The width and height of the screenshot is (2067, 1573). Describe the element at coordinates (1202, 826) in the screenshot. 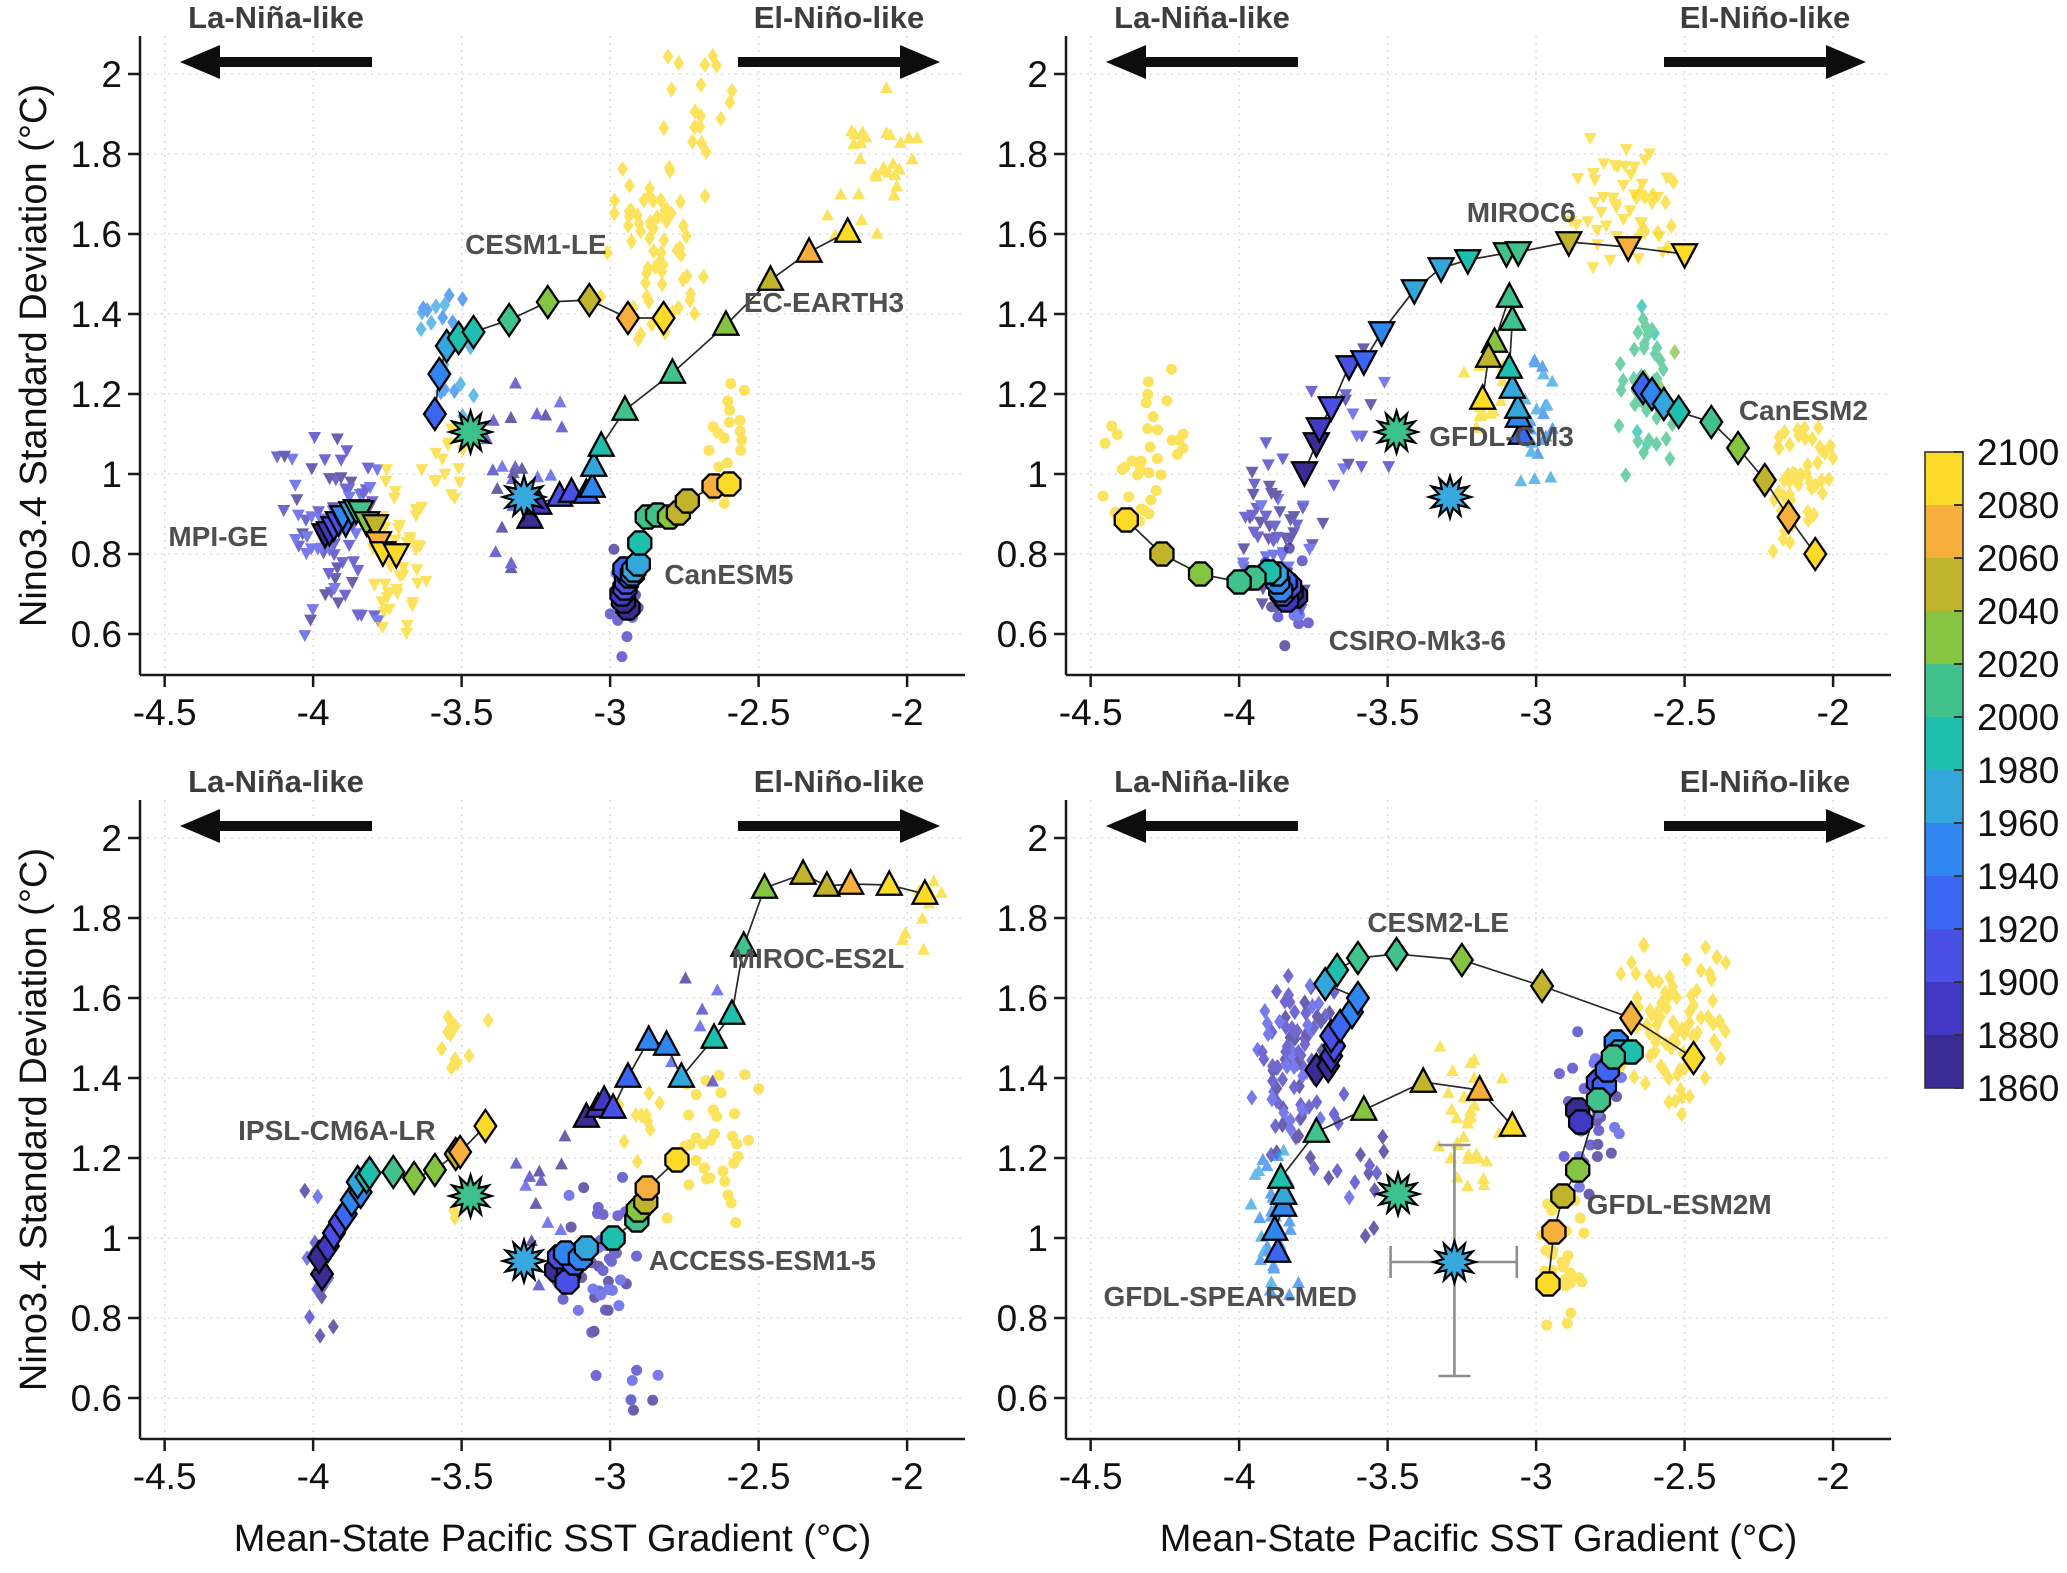

I see `la-nina-arrow-icon` at that location.